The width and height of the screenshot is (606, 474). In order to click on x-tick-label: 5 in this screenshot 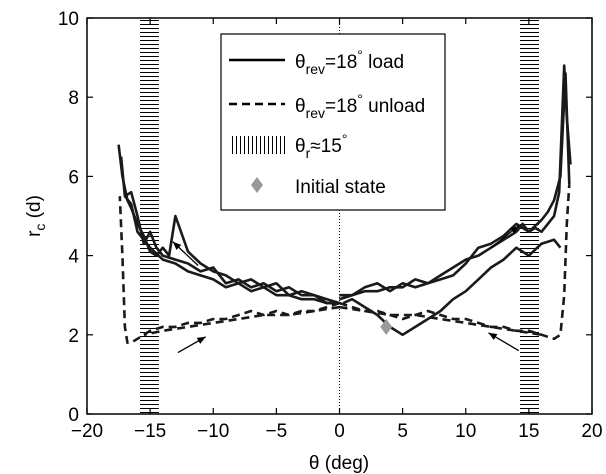, I will do `click(402, 431)`.